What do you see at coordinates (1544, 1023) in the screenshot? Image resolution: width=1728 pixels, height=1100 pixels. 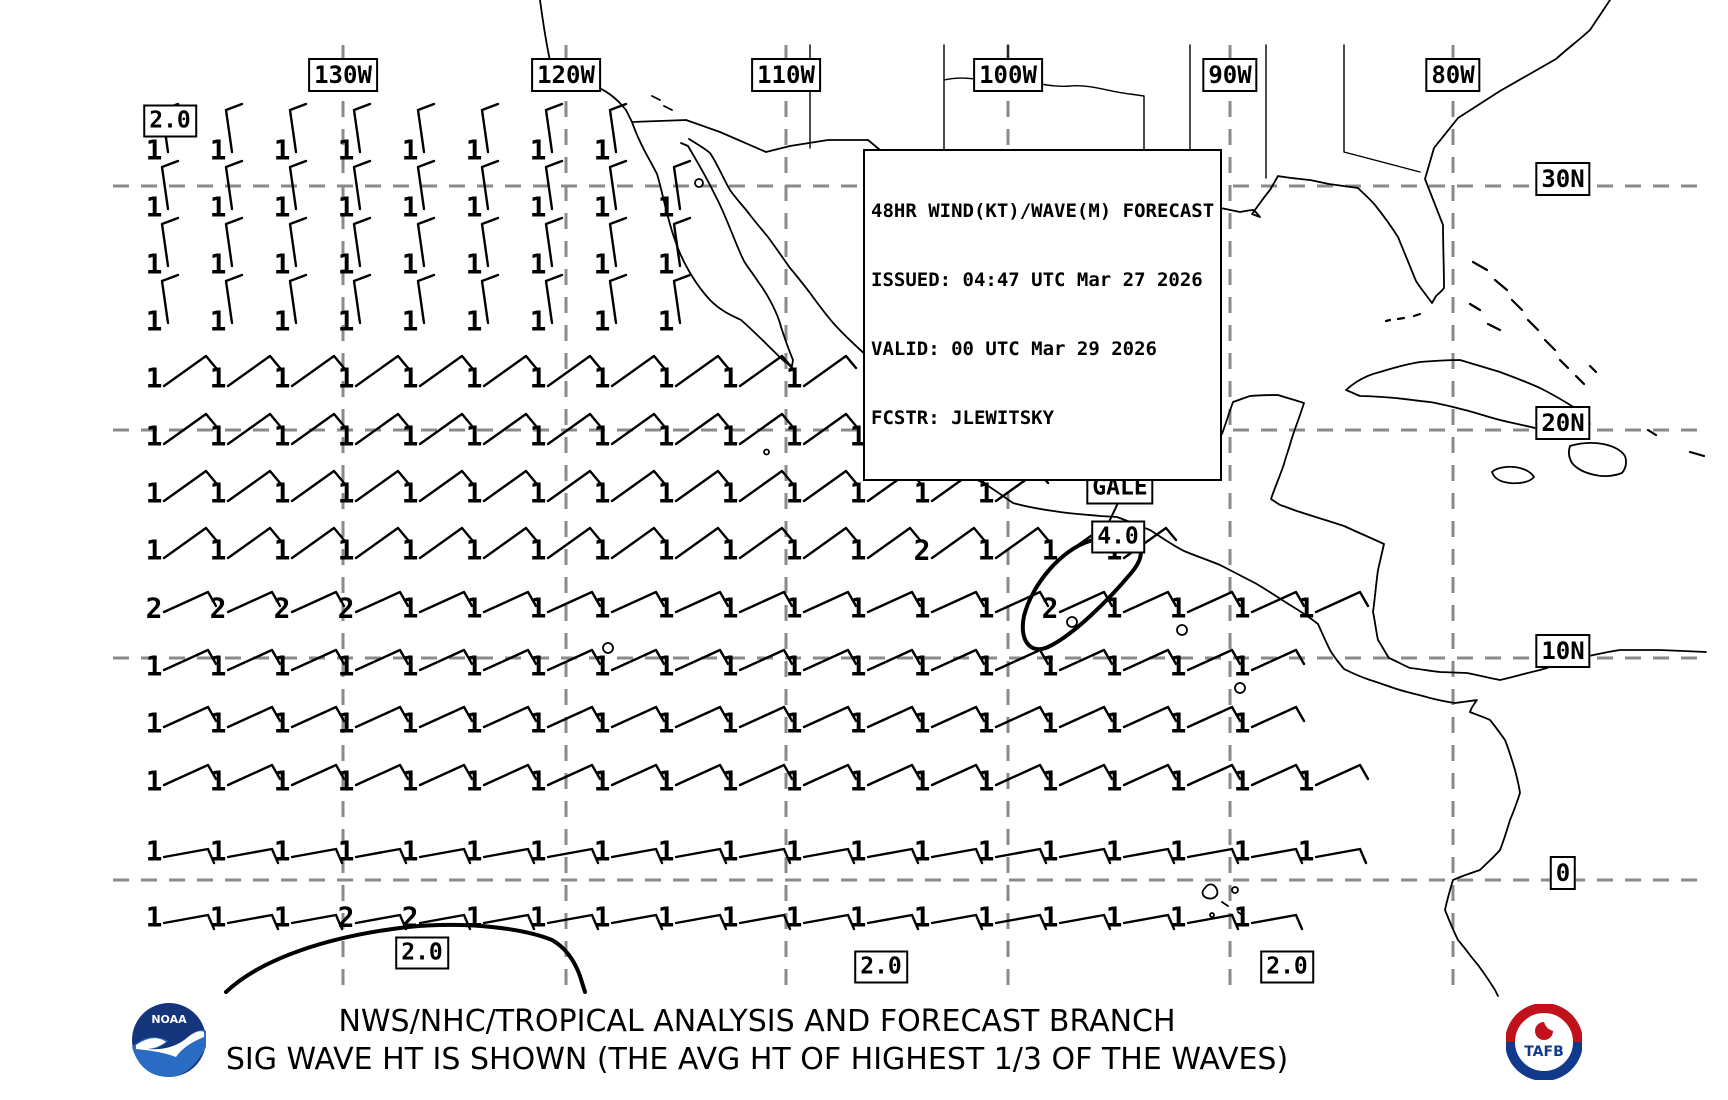 I see `tafb-ring-top` at bounding box center [1544, 1023].